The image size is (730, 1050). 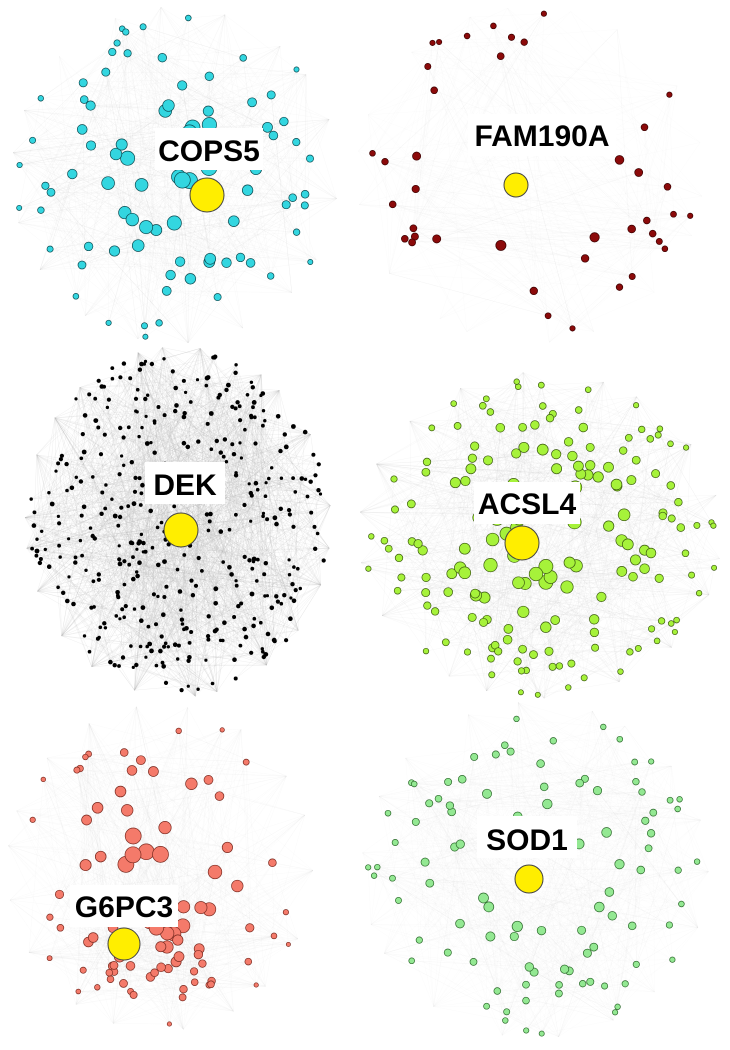 I want to click on network-dek: DEK, so click(x=177, y=522).